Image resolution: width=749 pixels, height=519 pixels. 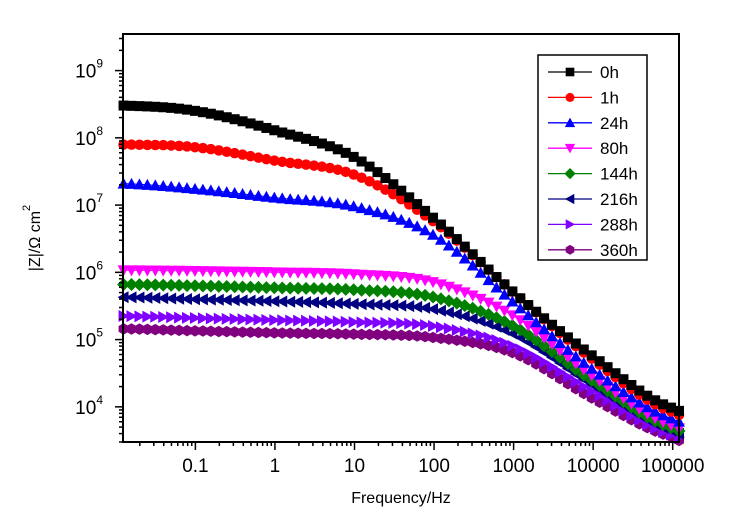 What do you see at coordinates (593, 466) in the screenshot?
I see `x-tick-label: 10000` at bounding box center [593, 466].